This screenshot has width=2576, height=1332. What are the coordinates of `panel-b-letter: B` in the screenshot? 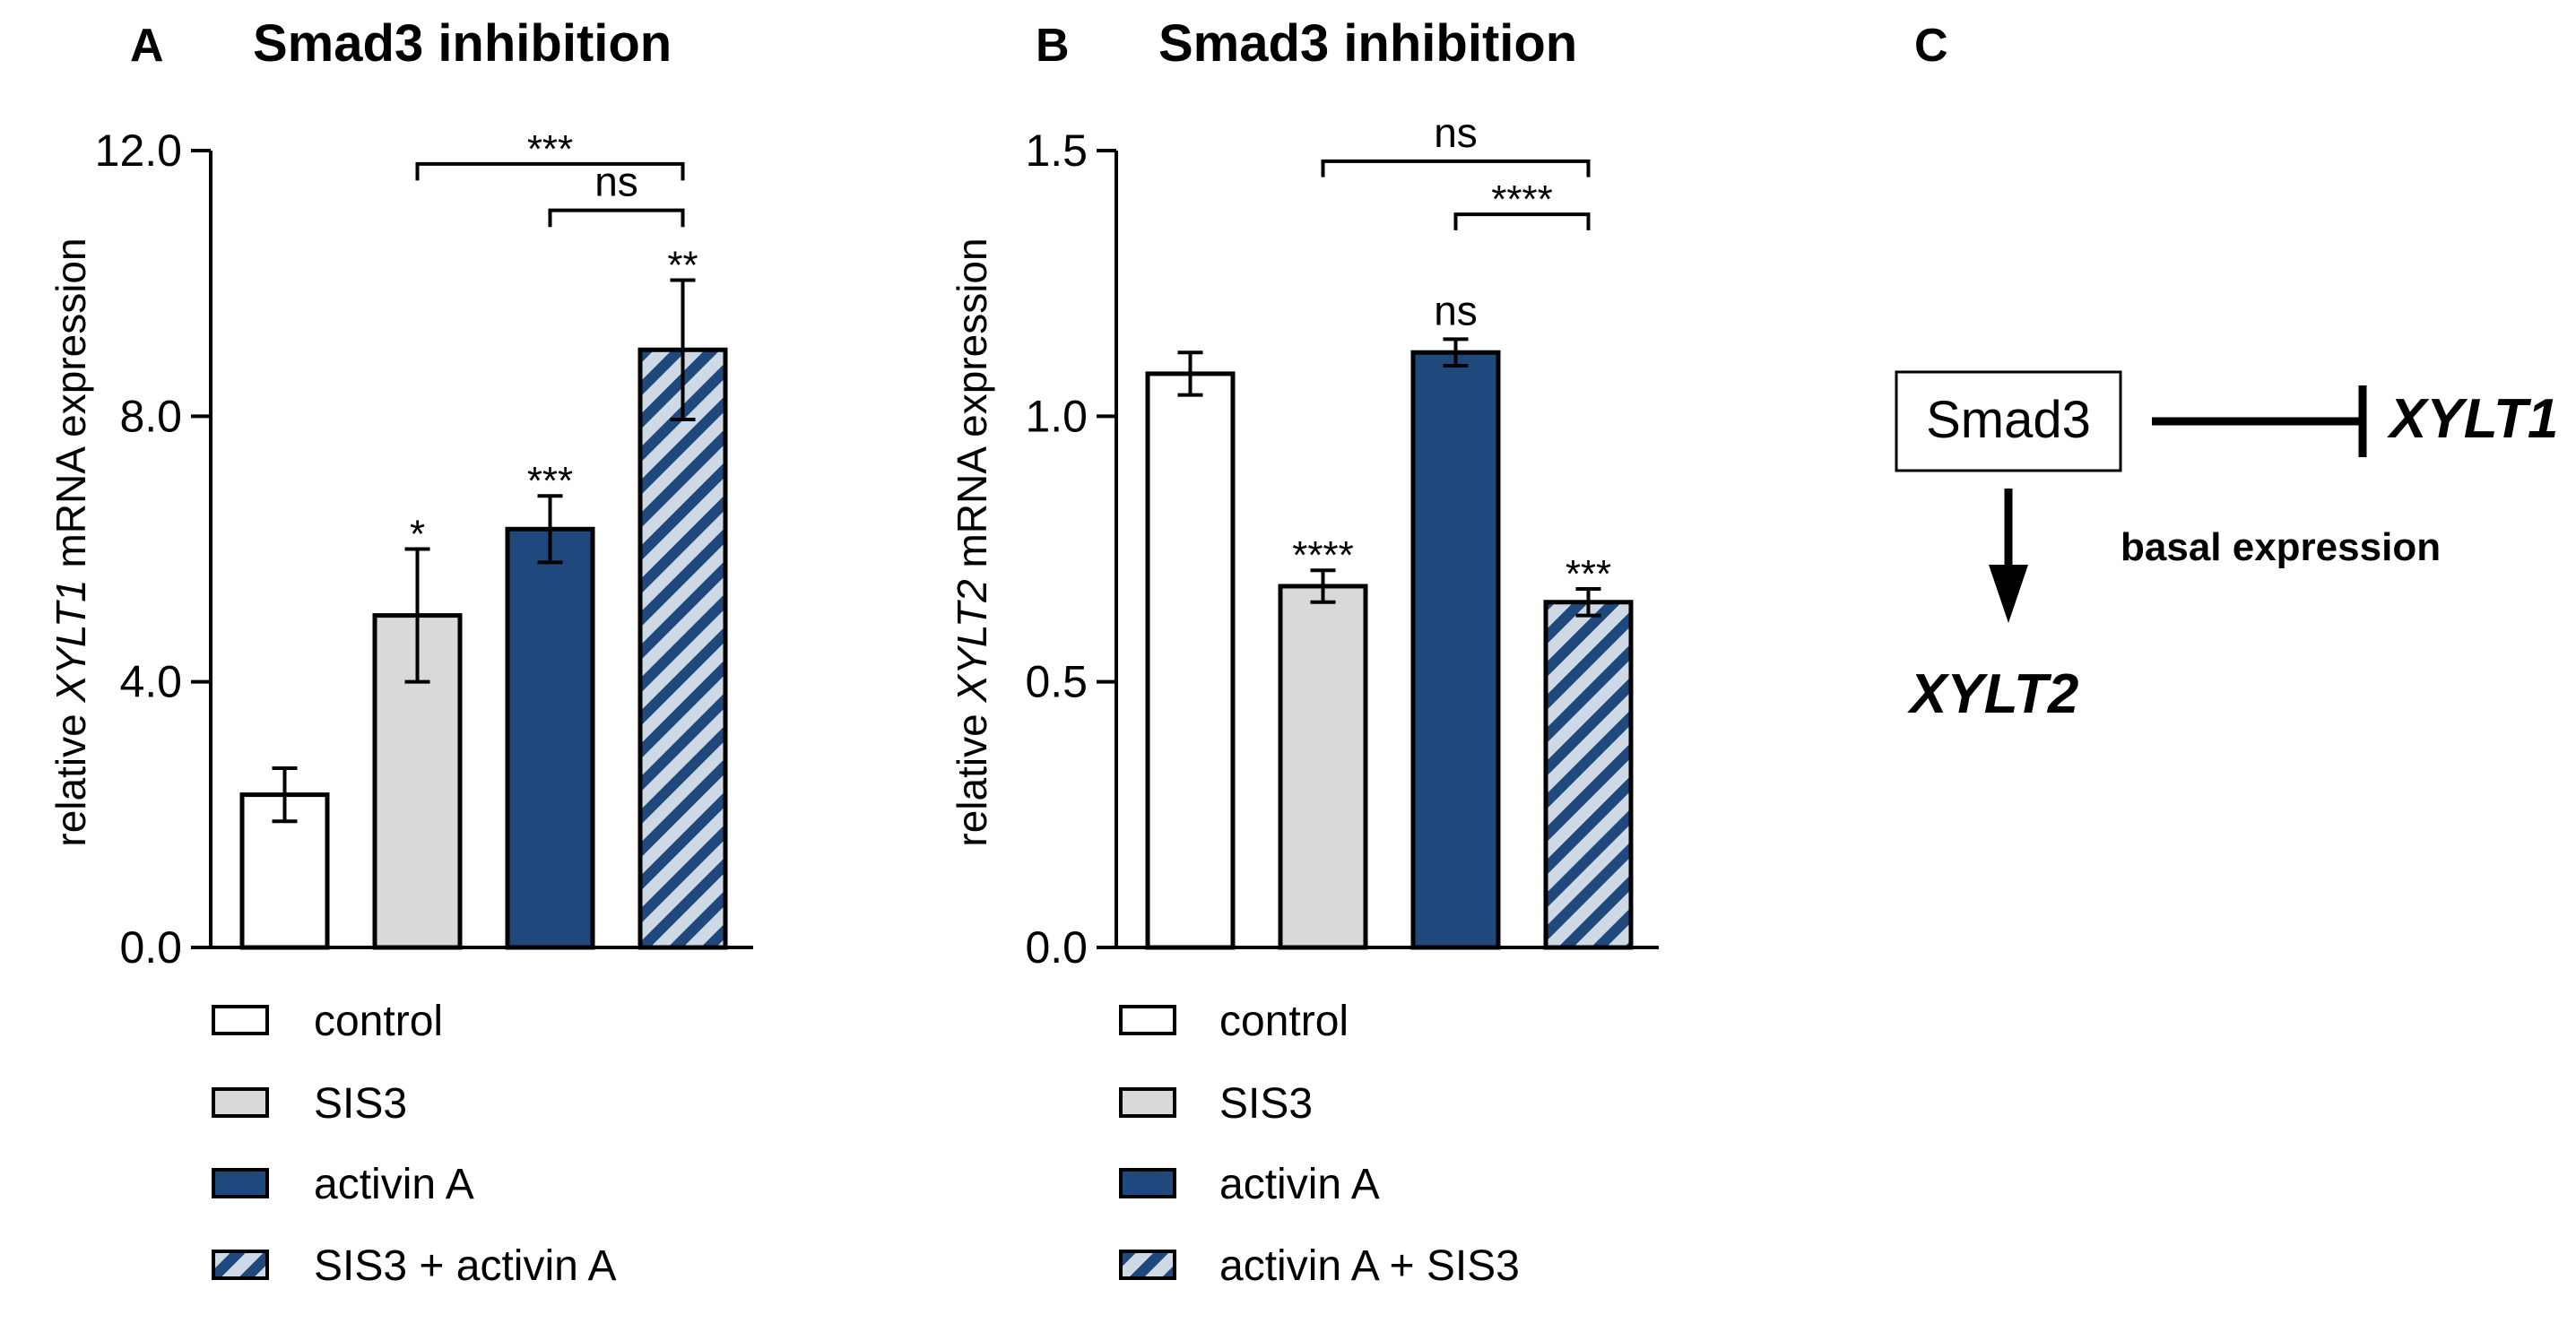 It's located at (1053, 46).